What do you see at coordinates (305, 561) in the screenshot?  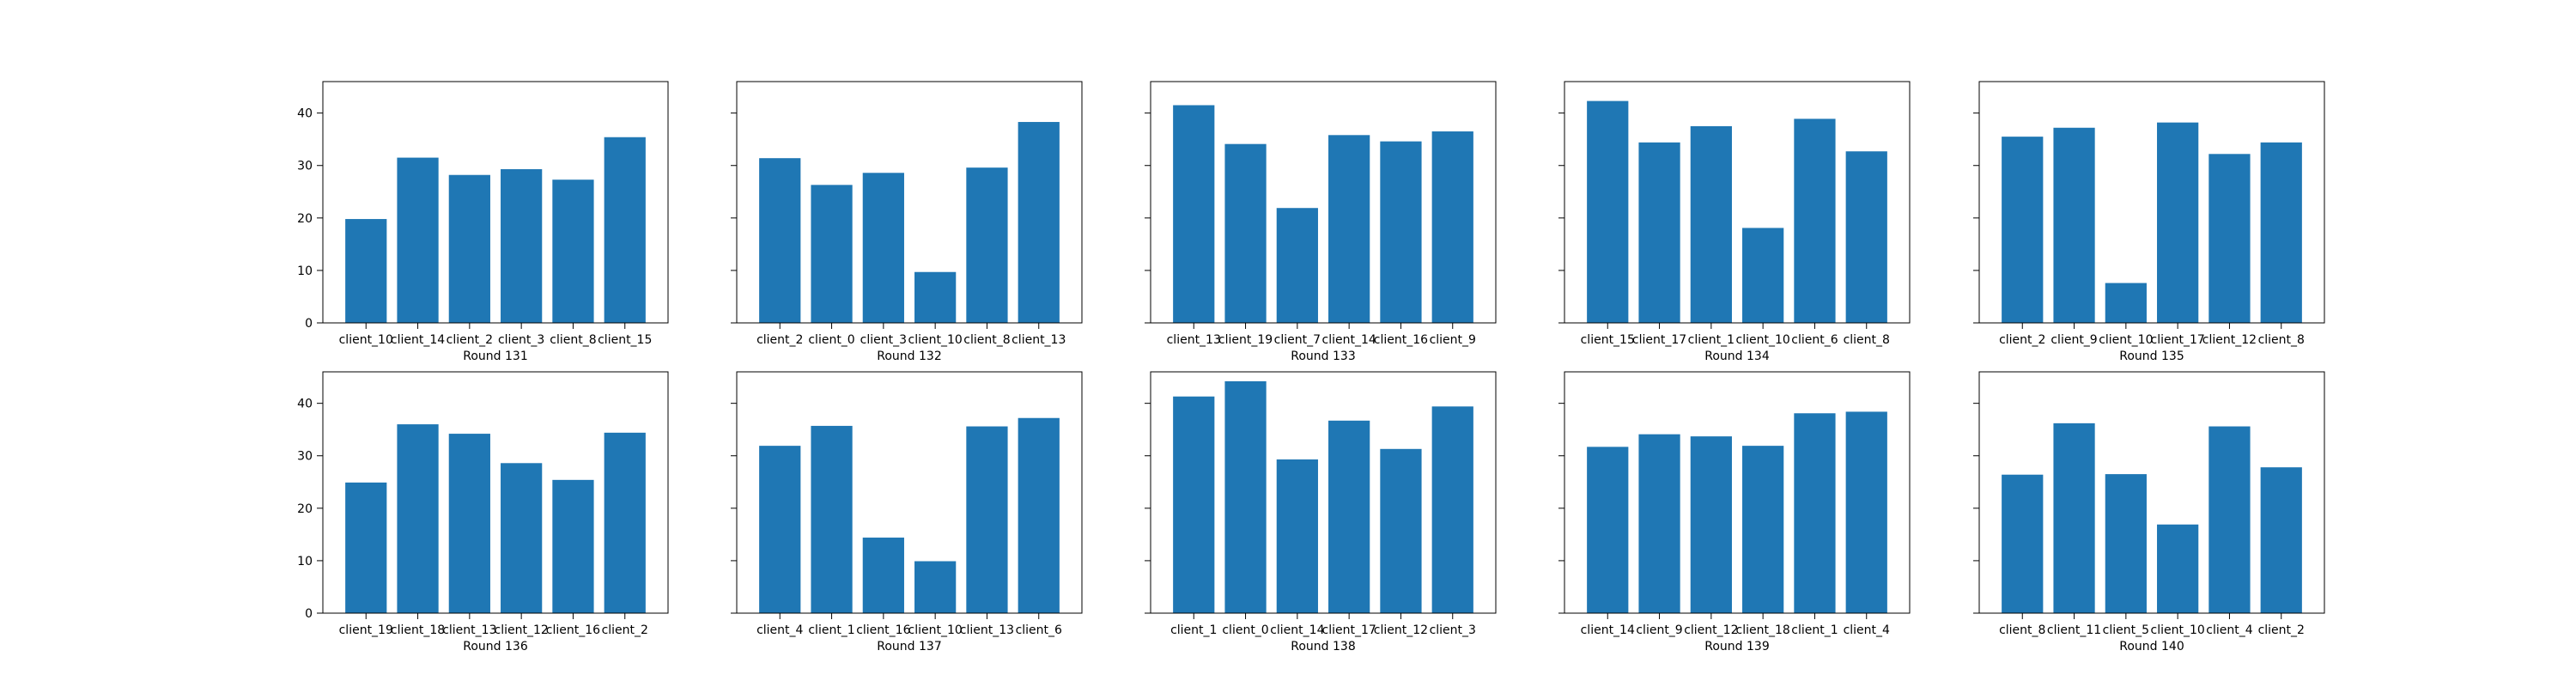 I see `y-tick-label: 10` at bounding box center [305, 561].